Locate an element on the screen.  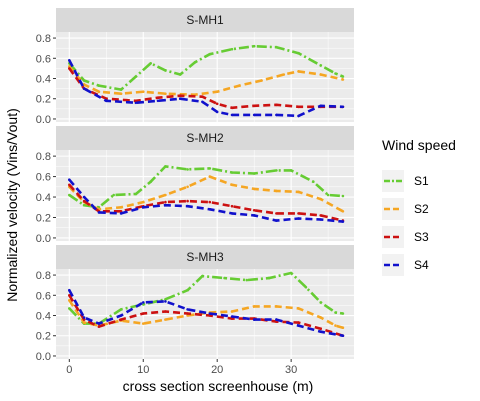
legend-label-s3: S3 is located at coordinates (421, 237).